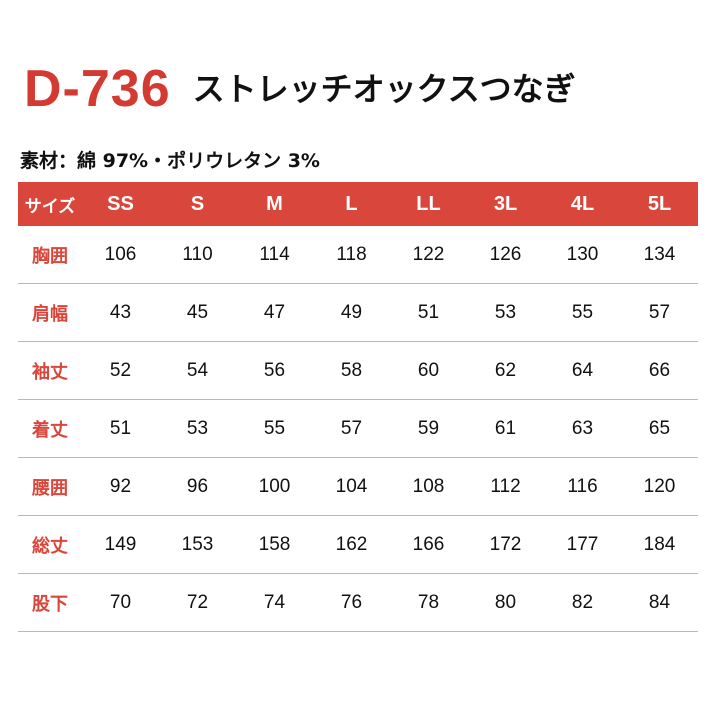  What do you see at coordinates (274, 370) in the screenshot?
I see `table-cell: 56` at bounding box center [274, 370].